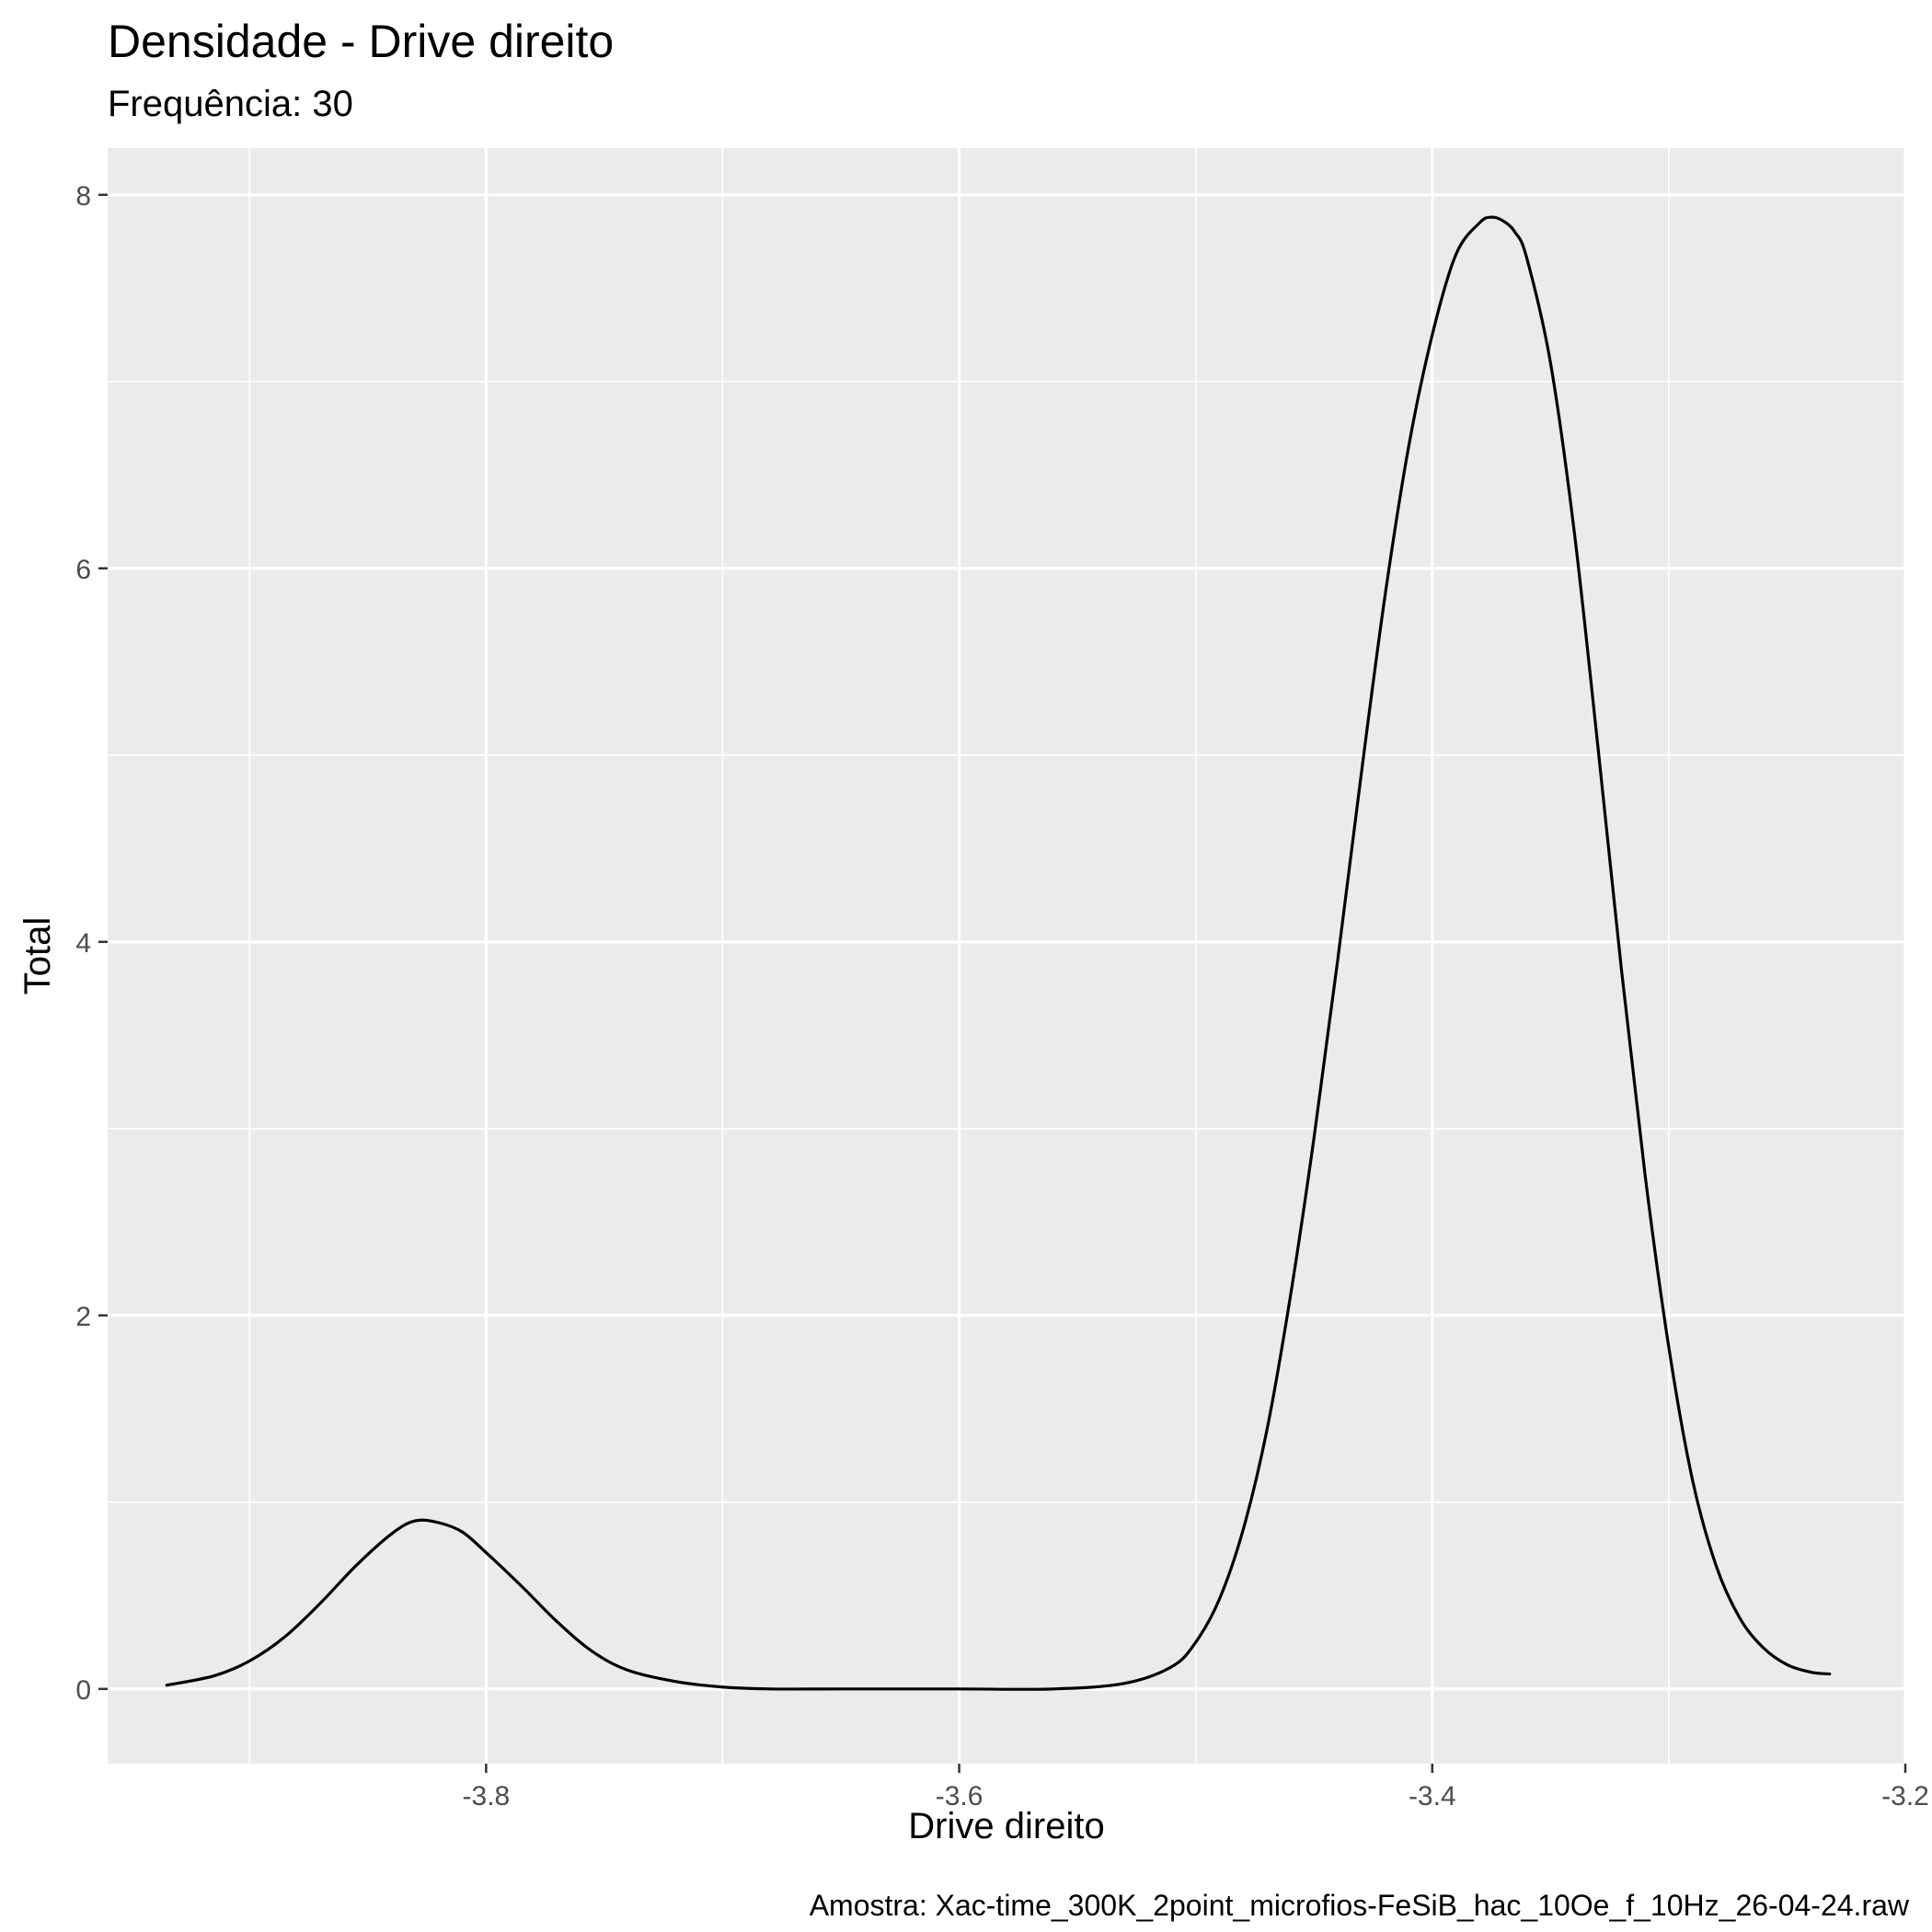  I want to click on y-tick-label: 4, so click(83, 943).